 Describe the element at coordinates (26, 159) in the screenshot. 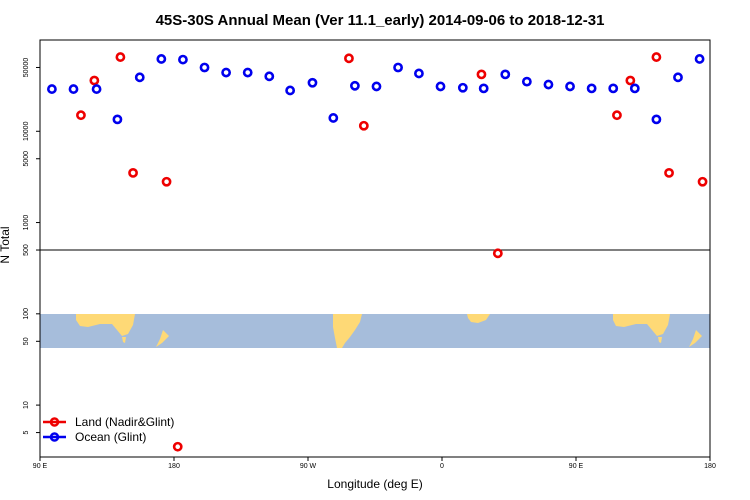

I see `y-tick-label: 5000` at that location.